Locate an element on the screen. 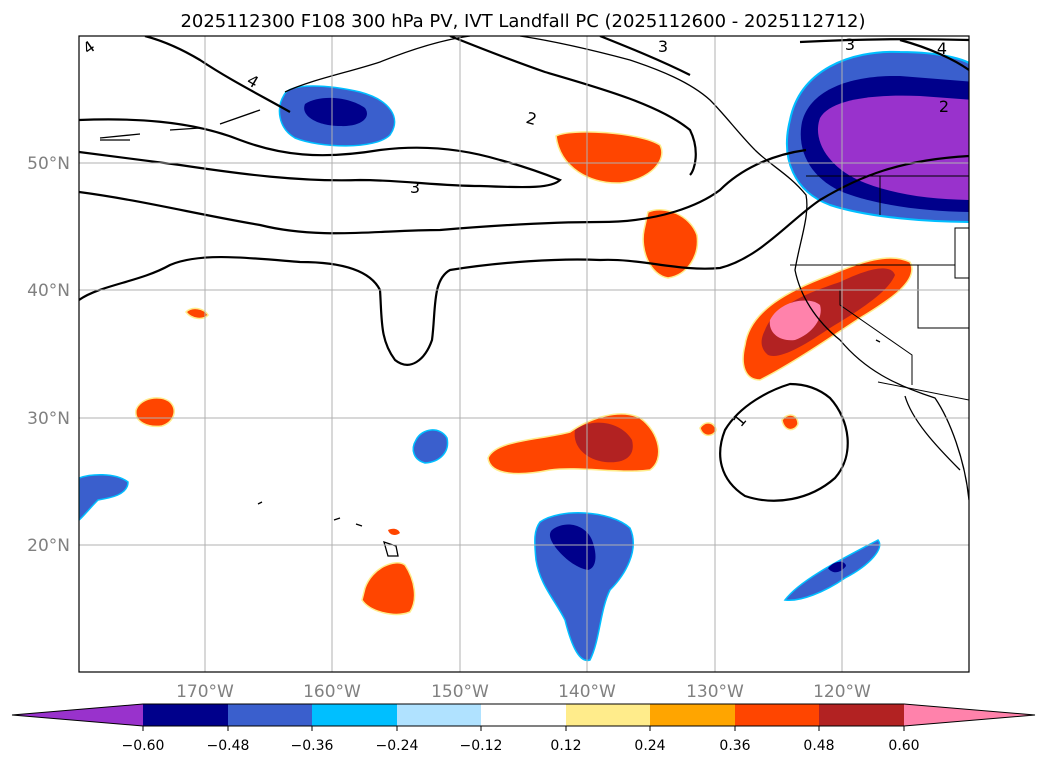  colorbar-ticks is located at coordinates (523, 728).